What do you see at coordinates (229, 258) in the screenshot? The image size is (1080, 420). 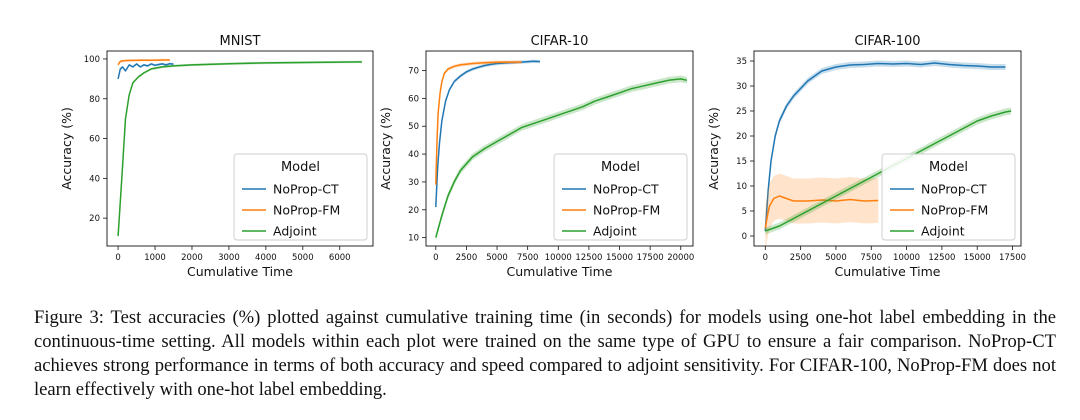 I see `x-tick-label: 3000` at bounding box center [229, 258].